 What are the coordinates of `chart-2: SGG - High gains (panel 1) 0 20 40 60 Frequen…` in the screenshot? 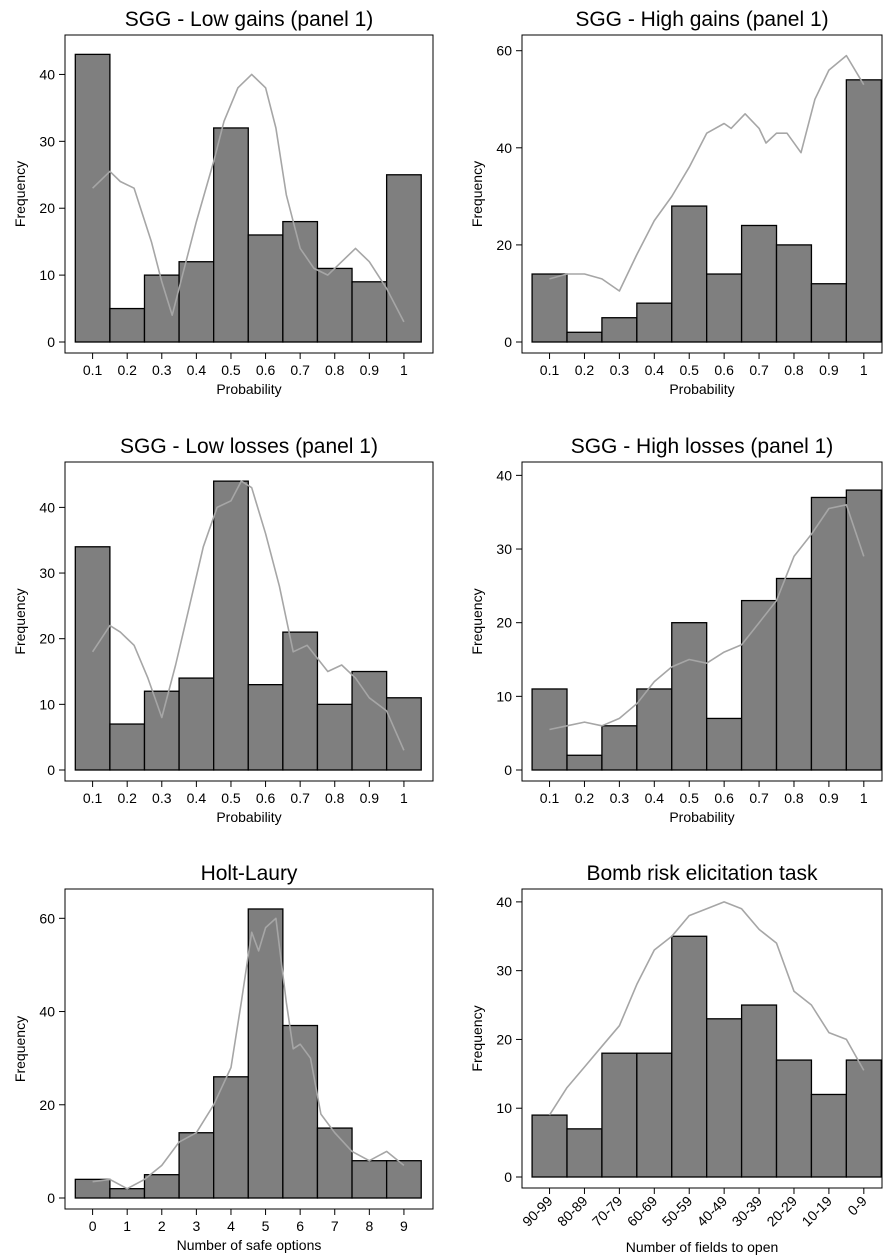 It's located at (676, 202).